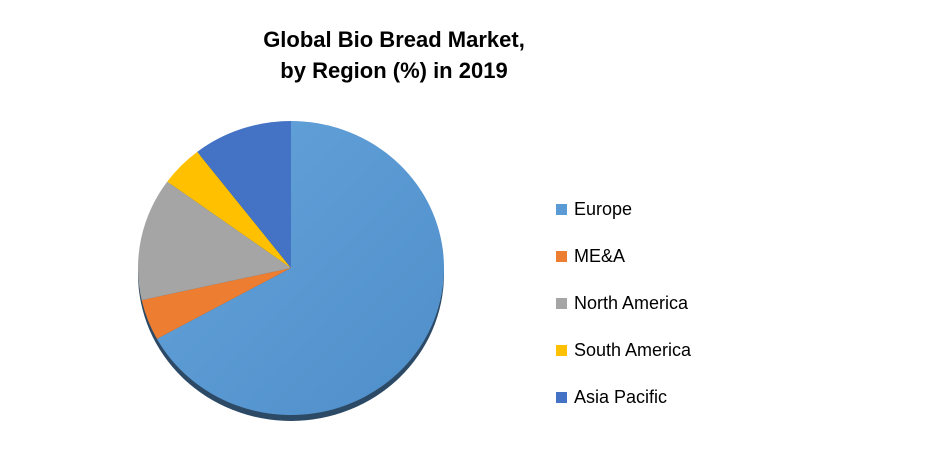 This screenshot has width=936, height=475. I want to click on legend-item-europe: Europe, so click(623, 209).